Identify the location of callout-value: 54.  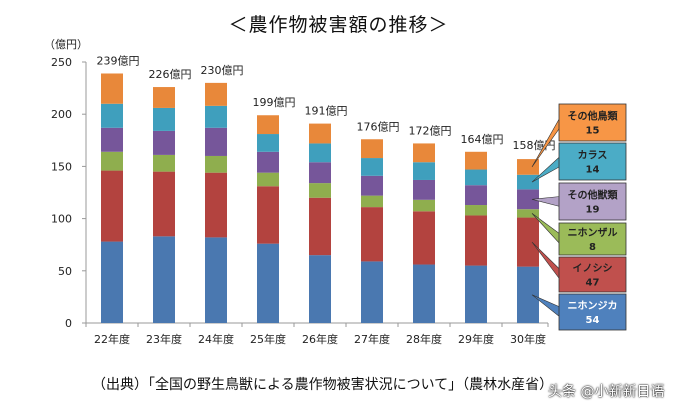
(593, 320).